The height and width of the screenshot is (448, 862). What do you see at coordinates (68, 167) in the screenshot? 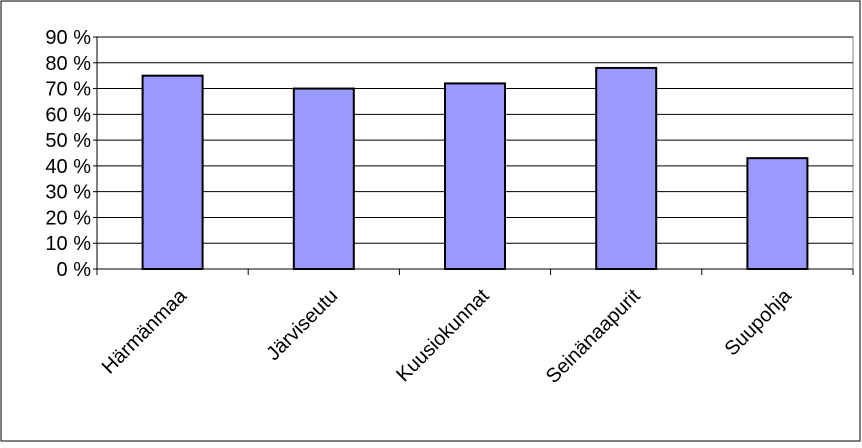
I see `y-tick-label: 40 %` at bounding box center [68, 167].